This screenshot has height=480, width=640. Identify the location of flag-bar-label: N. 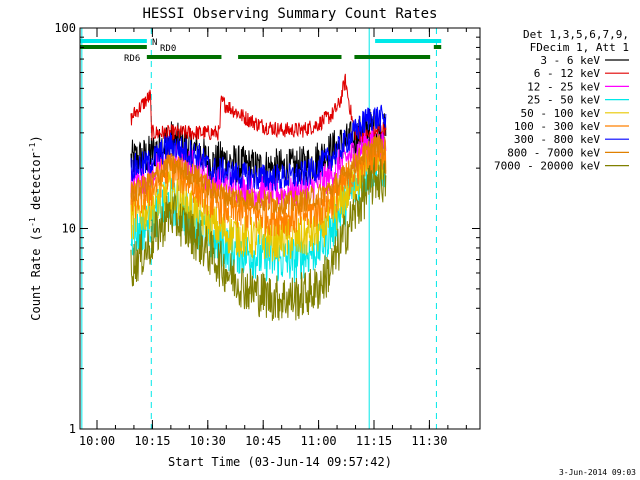
(154, 43).